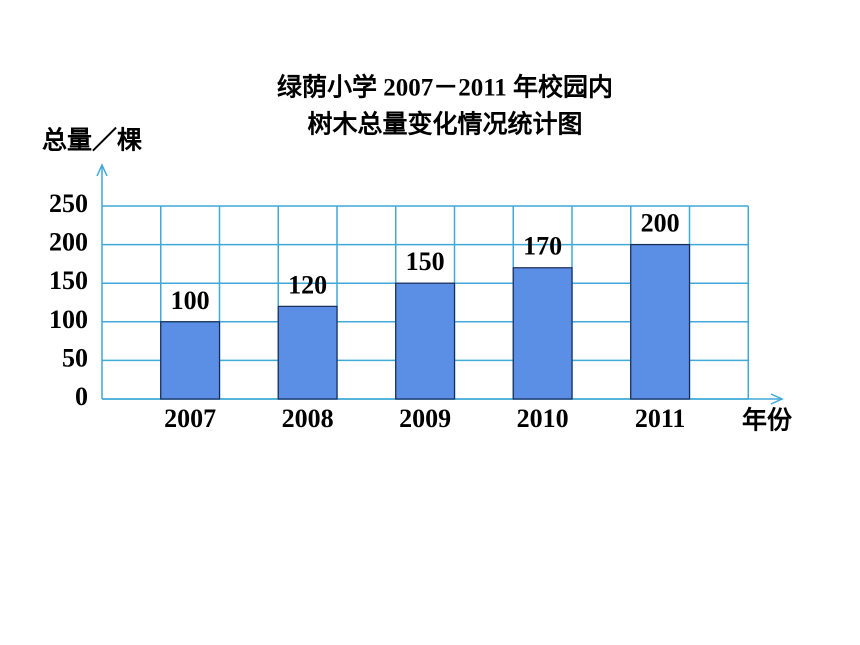  What do you see at coordinates (777, 399) in the screenshot?
I see `x-axis-arrow` at bounding box center [777, 399].